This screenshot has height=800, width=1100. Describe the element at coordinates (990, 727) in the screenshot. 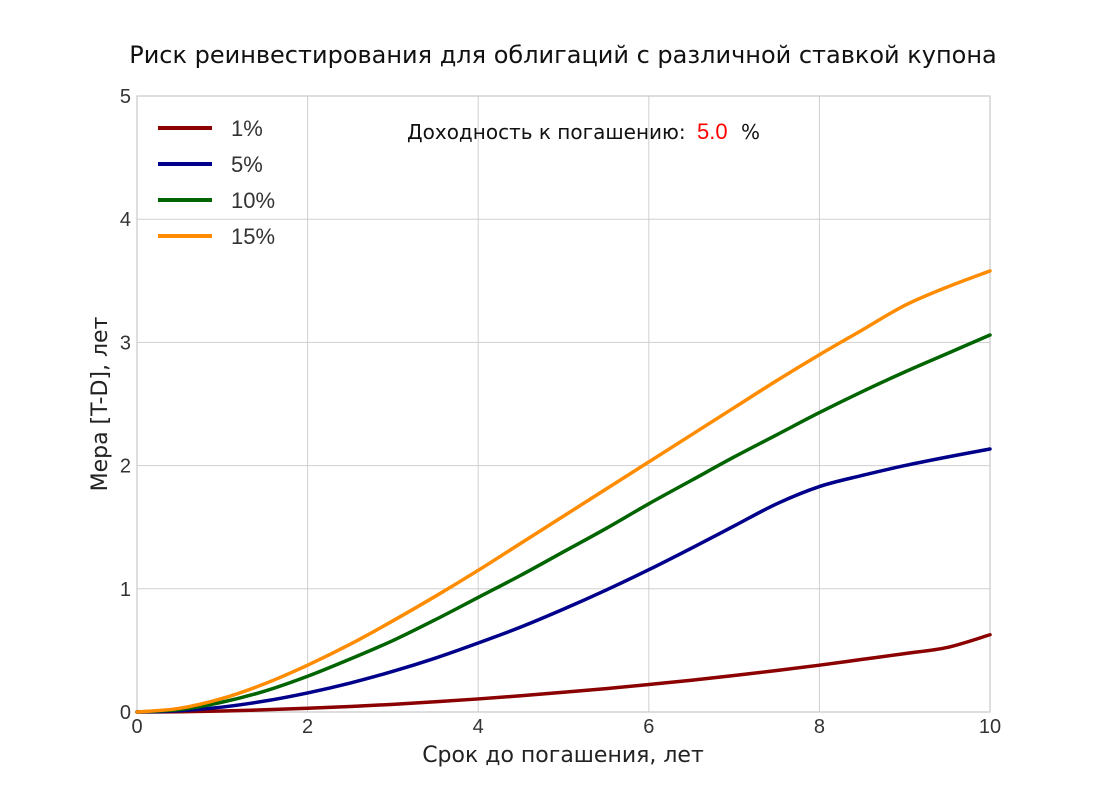

I see `x-tick-label: 10` at that location.